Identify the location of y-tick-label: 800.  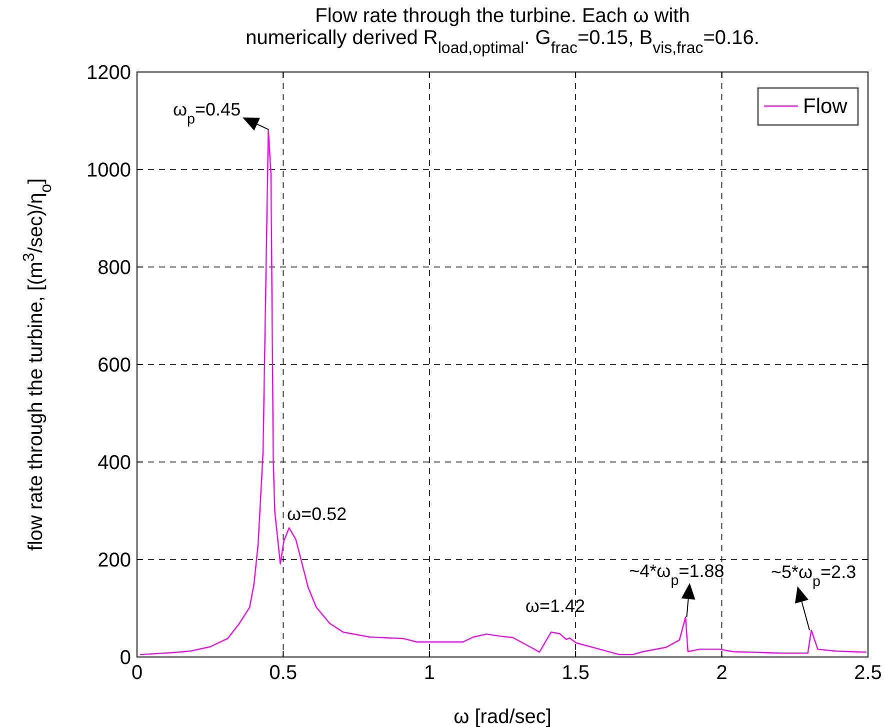
(114, 268).